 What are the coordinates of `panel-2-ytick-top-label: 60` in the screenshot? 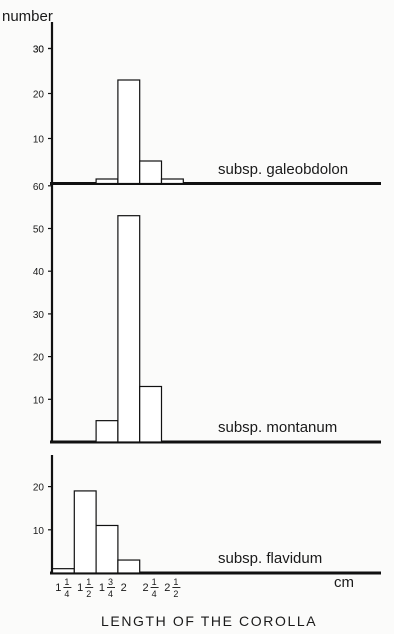 It's located at (39, 187).